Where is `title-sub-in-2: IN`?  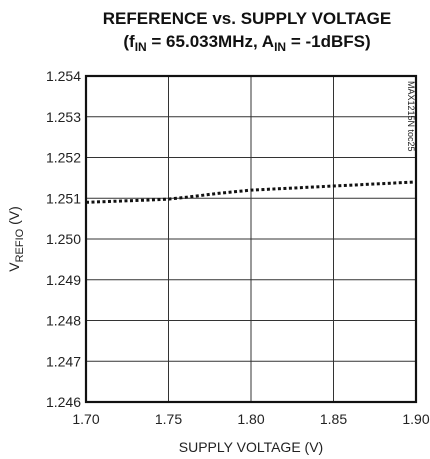
title-sub-in-2: IN is located at coordinates (280, 47).